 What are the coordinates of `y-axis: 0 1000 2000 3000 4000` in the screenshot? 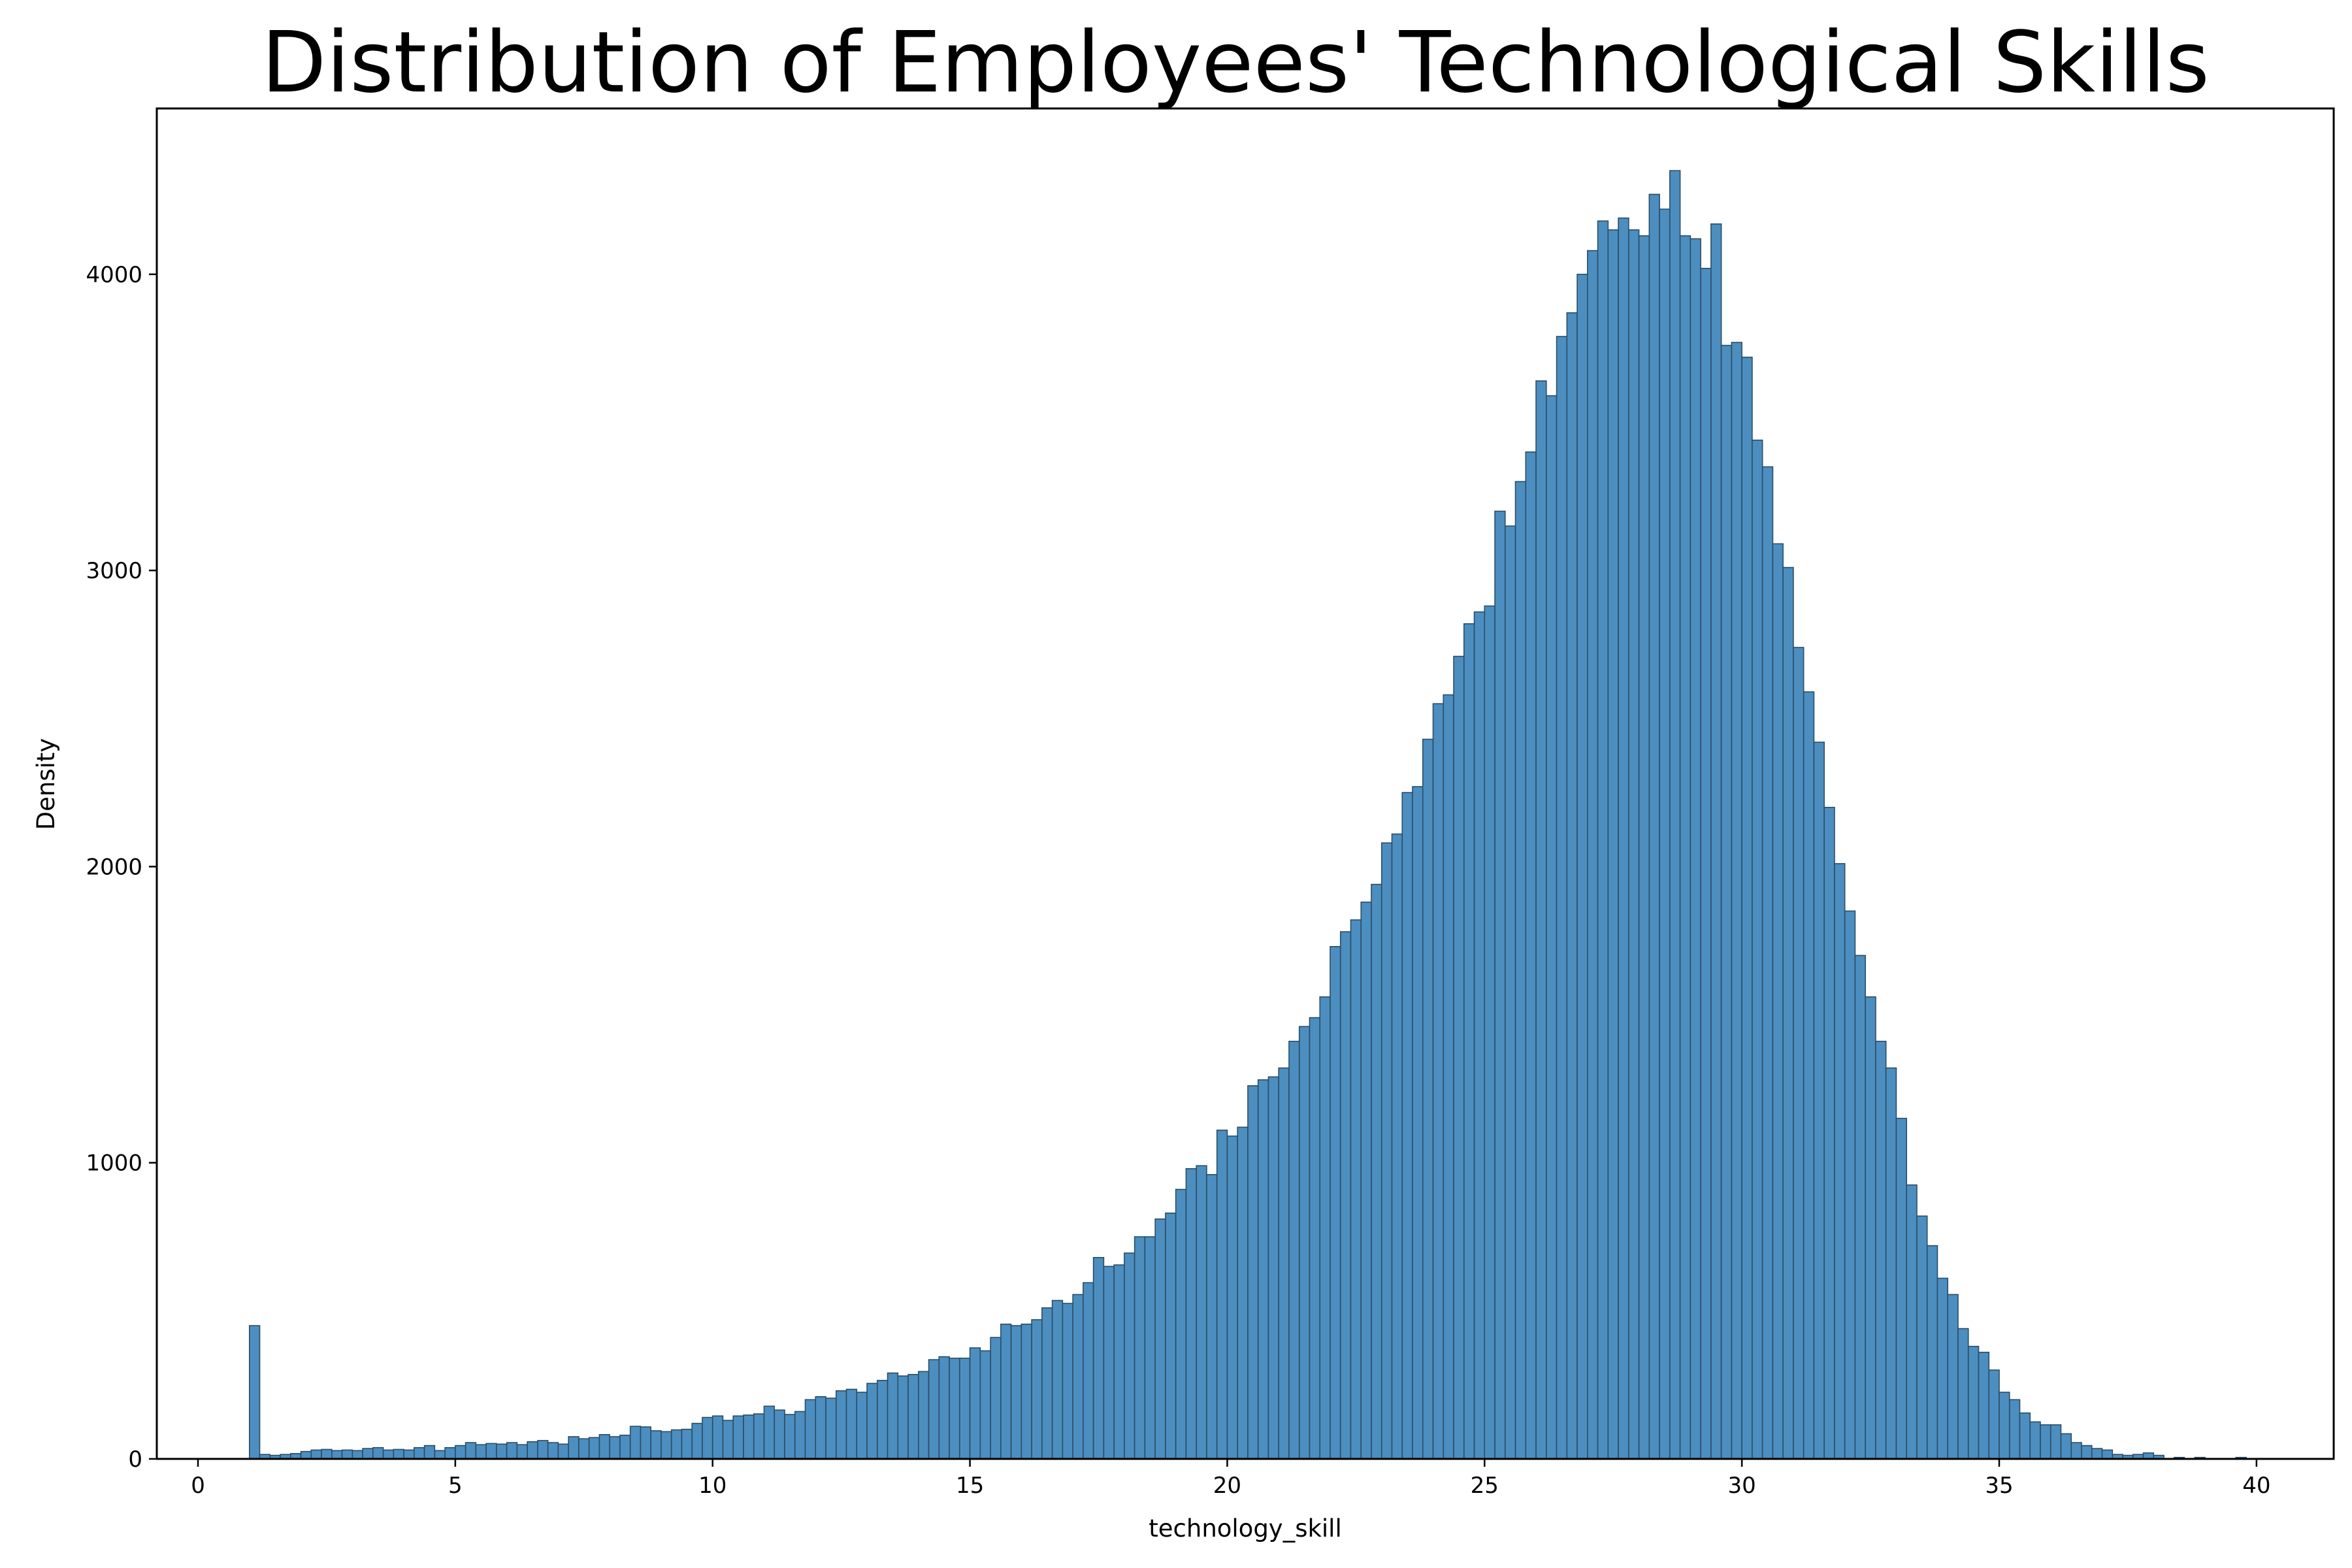 It's located at (121, 867).